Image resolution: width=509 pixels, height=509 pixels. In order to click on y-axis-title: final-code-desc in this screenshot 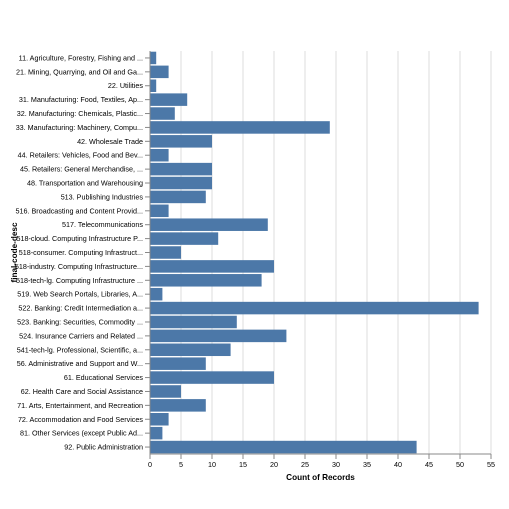, I will do `click(14, 252)`.